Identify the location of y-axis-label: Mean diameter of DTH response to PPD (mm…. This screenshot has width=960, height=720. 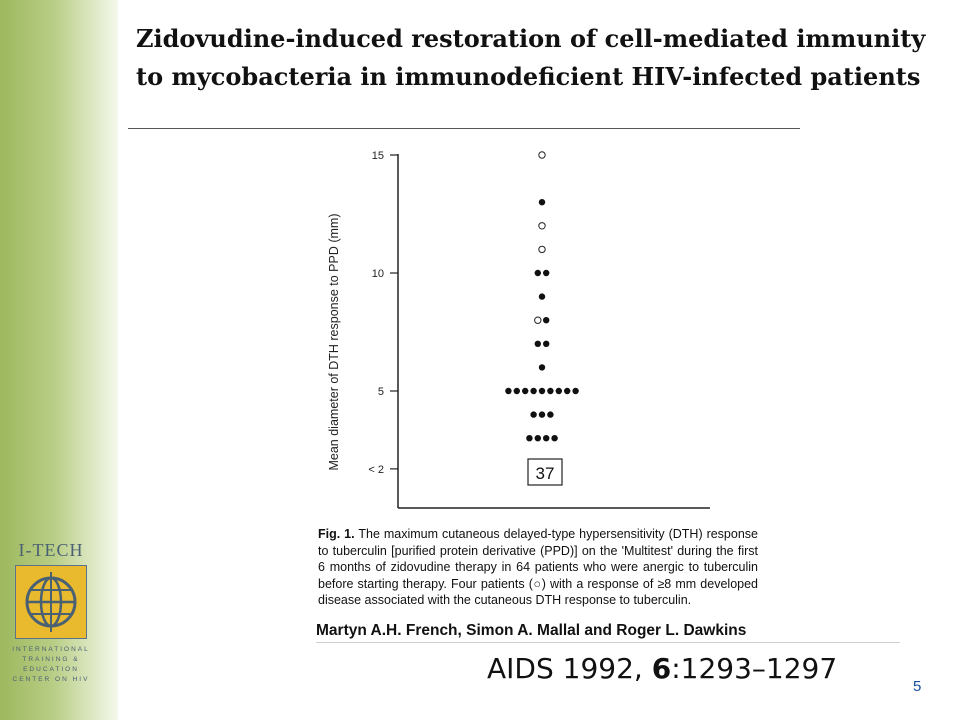
(334, 341).